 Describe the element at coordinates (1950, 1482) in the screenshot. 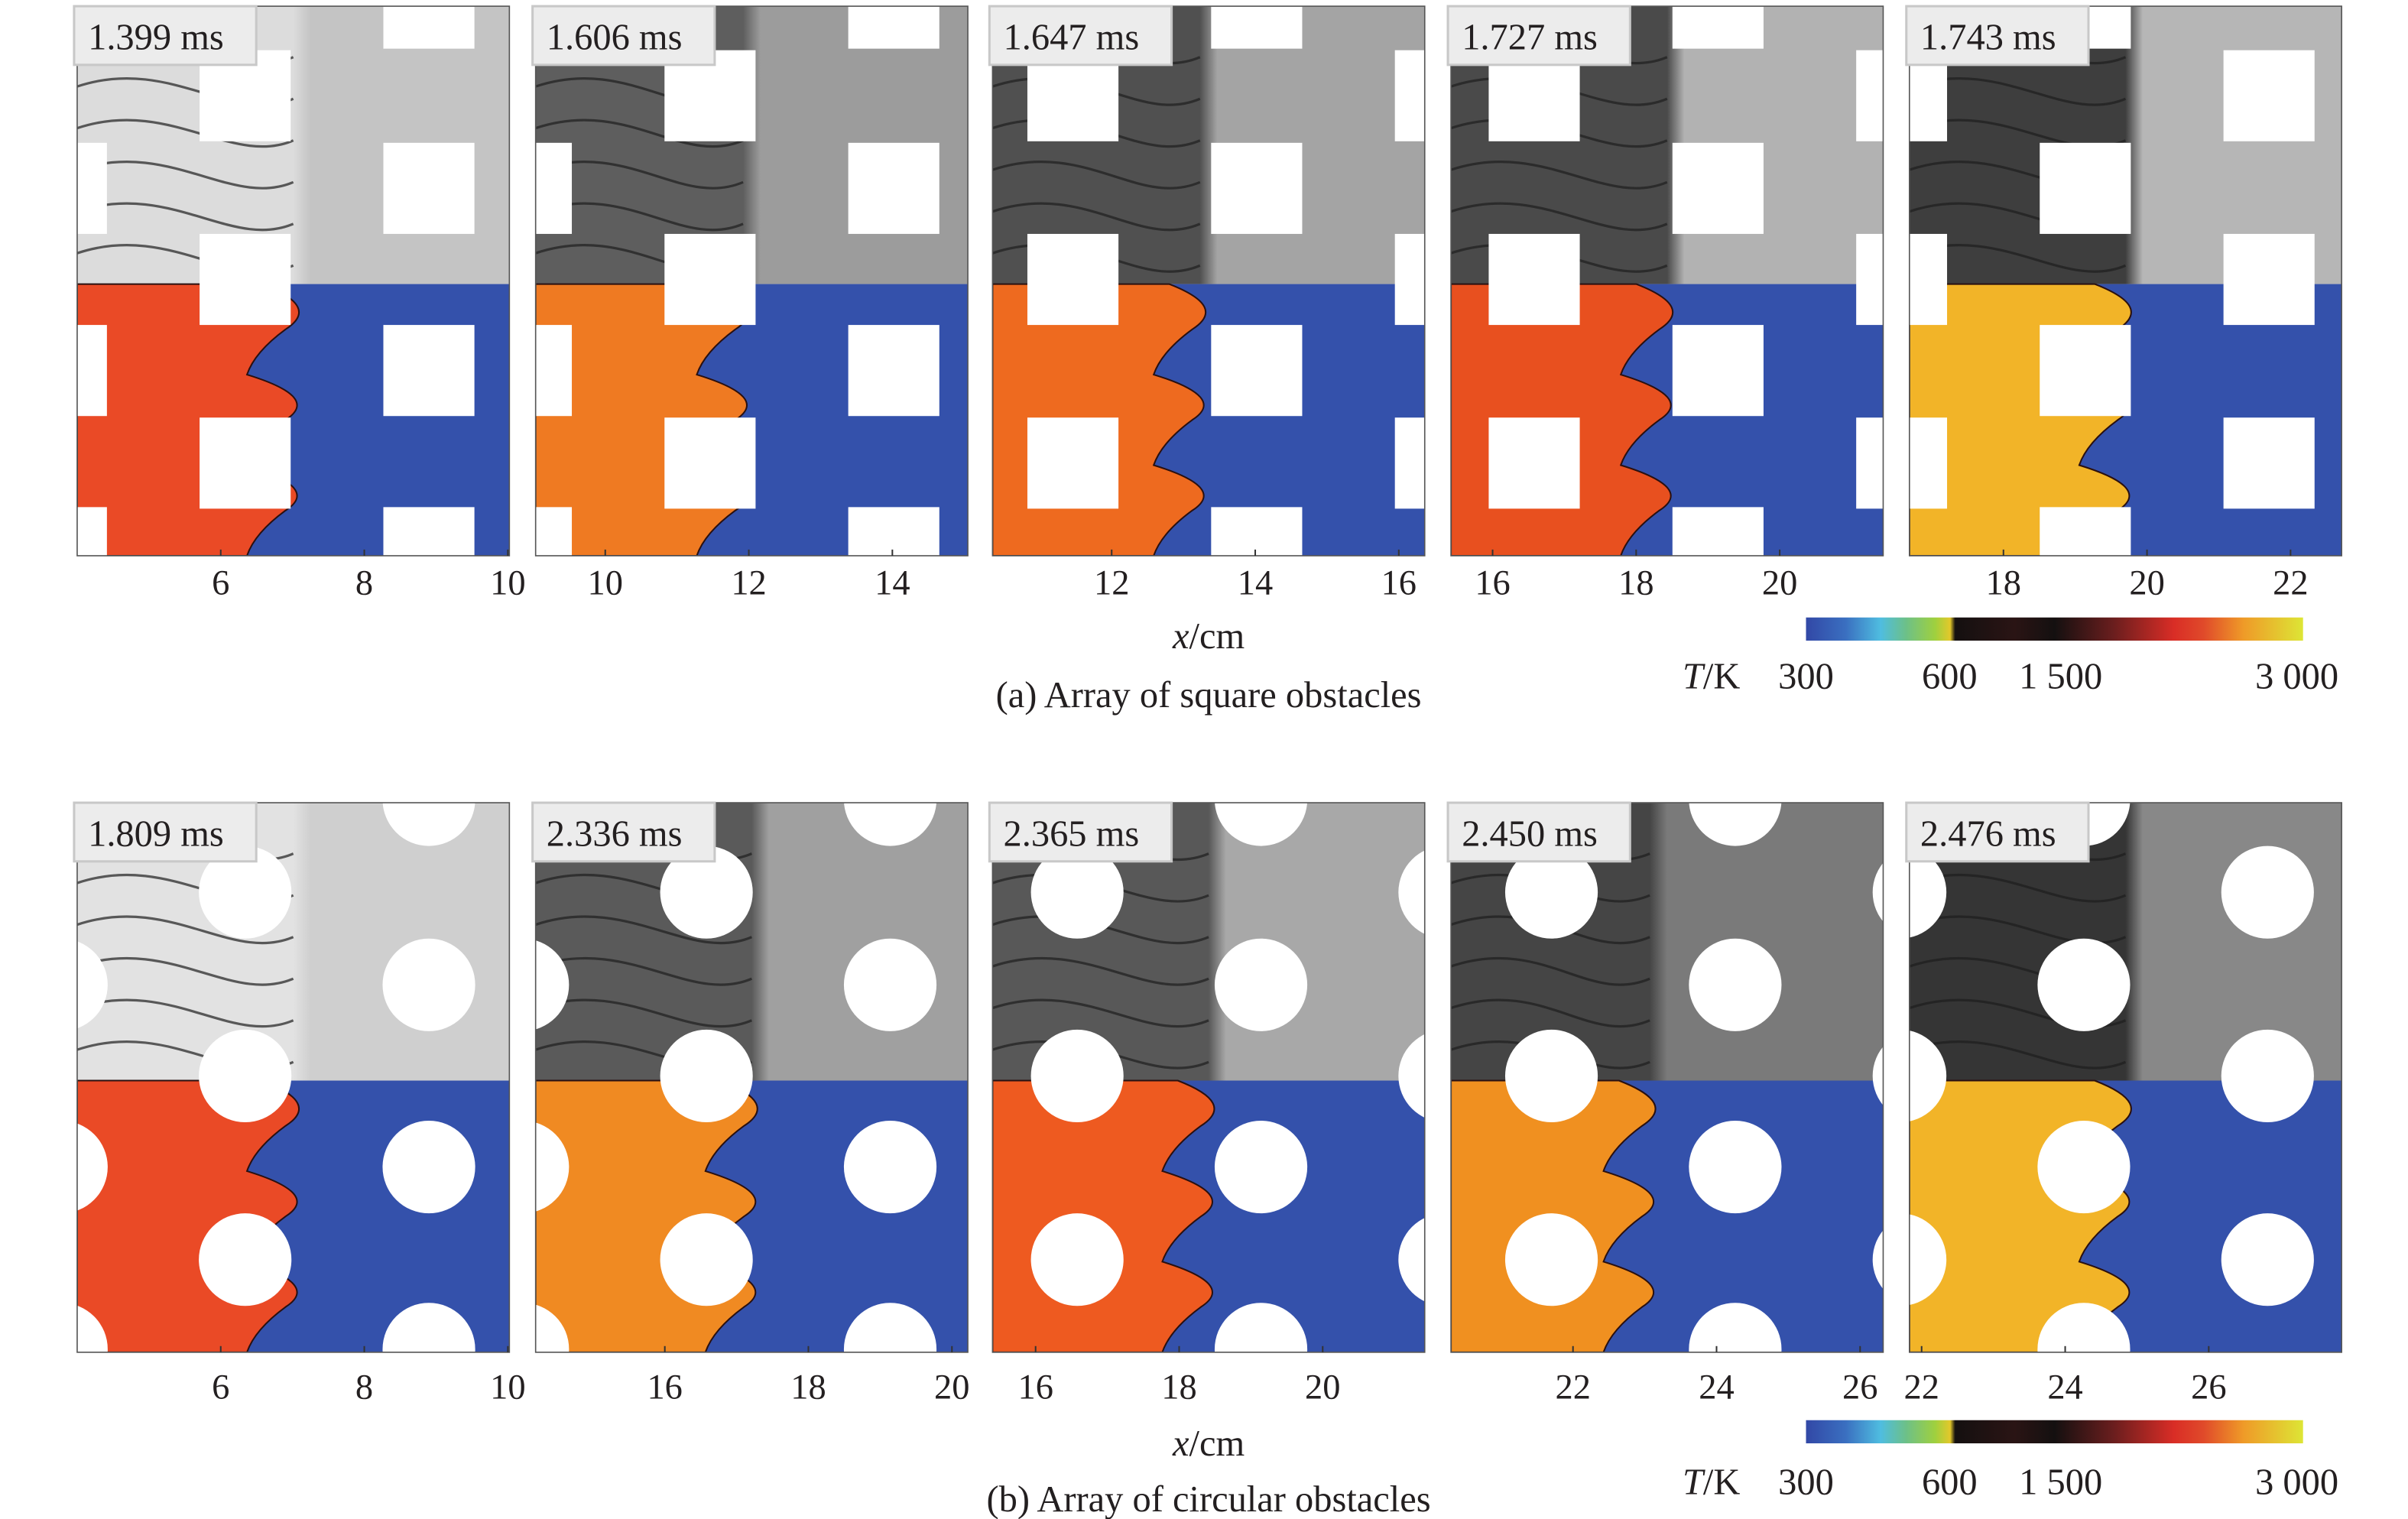

I see `colorbar-tick-label: 600` at that location.